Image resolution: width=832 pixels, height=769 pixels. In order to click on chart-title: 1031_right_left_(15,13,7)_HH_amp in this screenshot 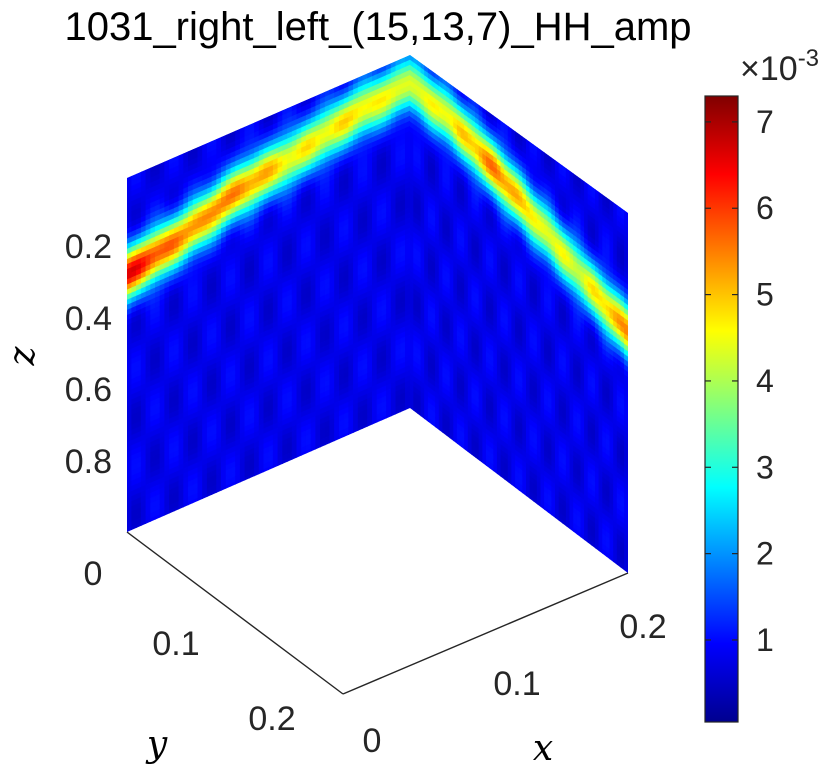, I will do `click(377, 27)`.